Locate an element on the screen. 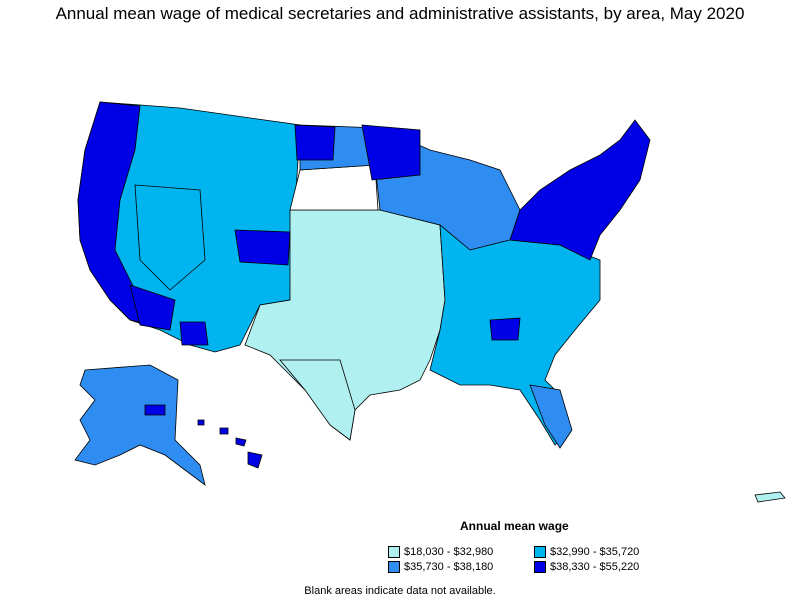  legend-item-4: $38,330 - $55,220 is located at coordinates (586, 567).